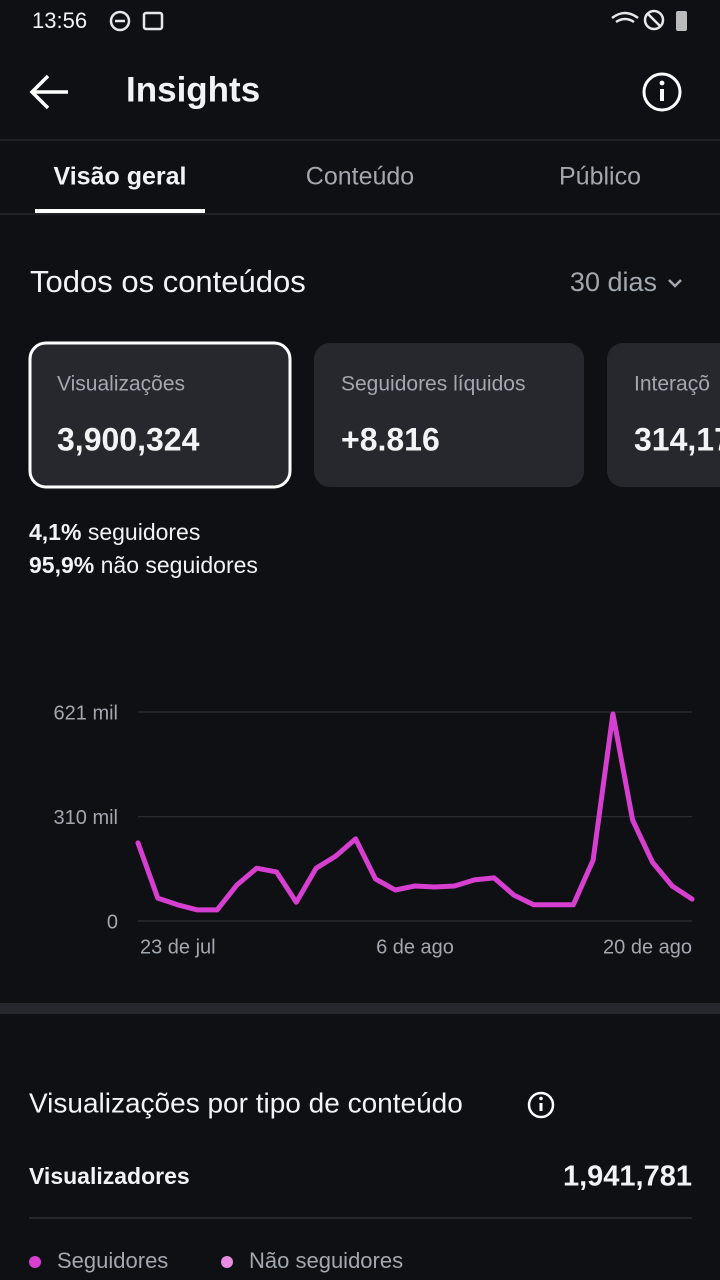 Image resolution: width=720 pixels, height=1280 pixels. Describe the element at coordinates (326, 1260) in the screenshot. I see `legend-label: Não seguidores` at that location.